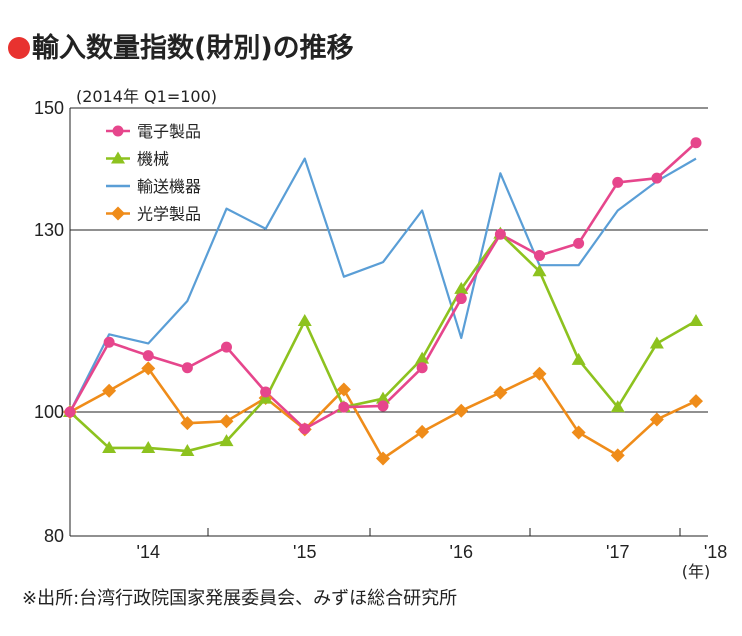 Image resolution: width=742 pixels, height=636 pixels. I want to click on chart-title: 輸入数量指数(財別)の推移, so click(181, 45).